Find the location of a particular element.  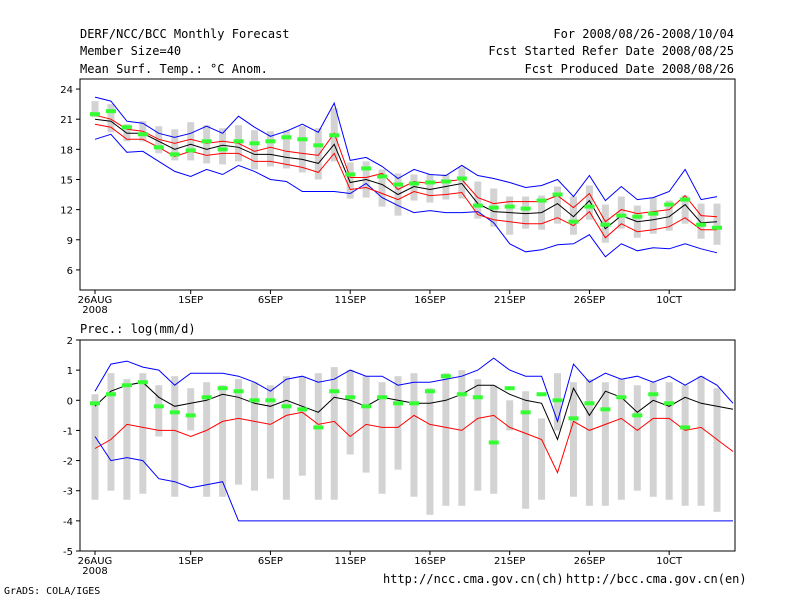

prec-x-tick-label: 26AUG is located at coordinates (95, 561).